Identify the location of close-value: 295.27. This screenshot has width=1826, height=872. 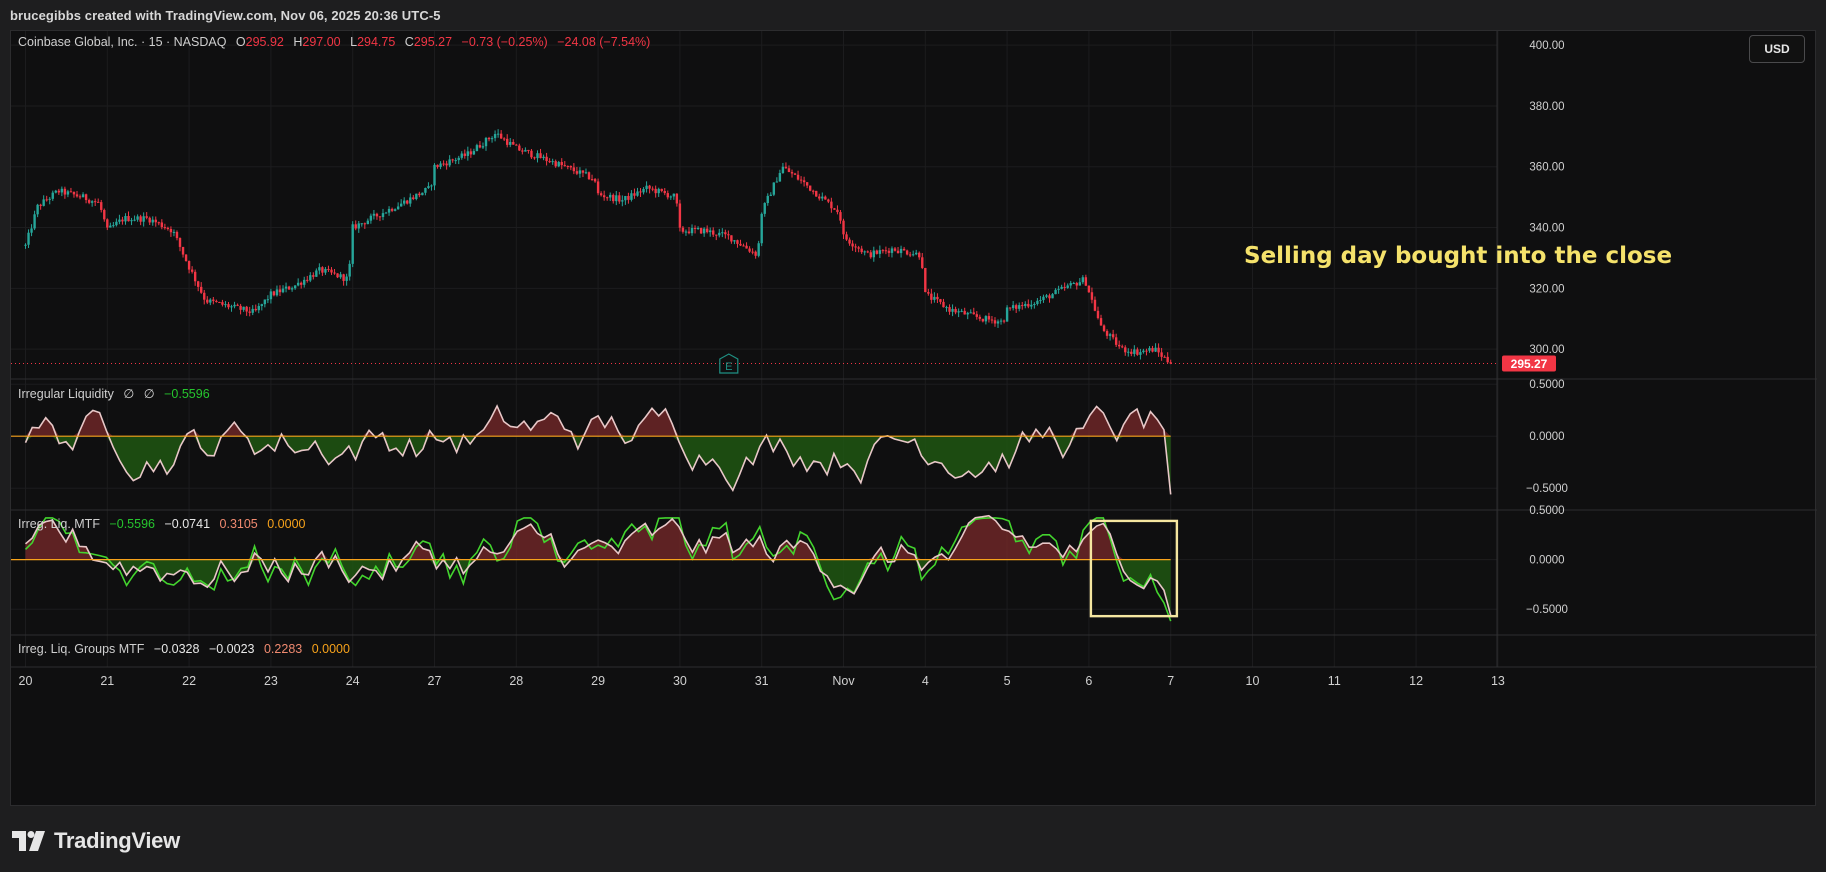
(433, 42).